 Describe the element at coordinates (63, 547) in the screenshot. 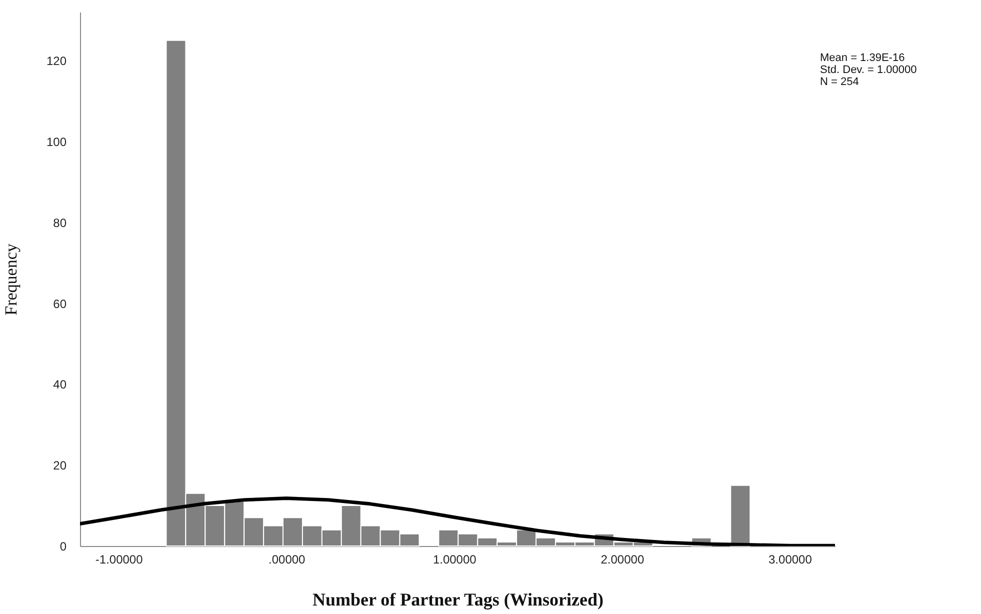

I see `y-tick-label: 0` at that location.